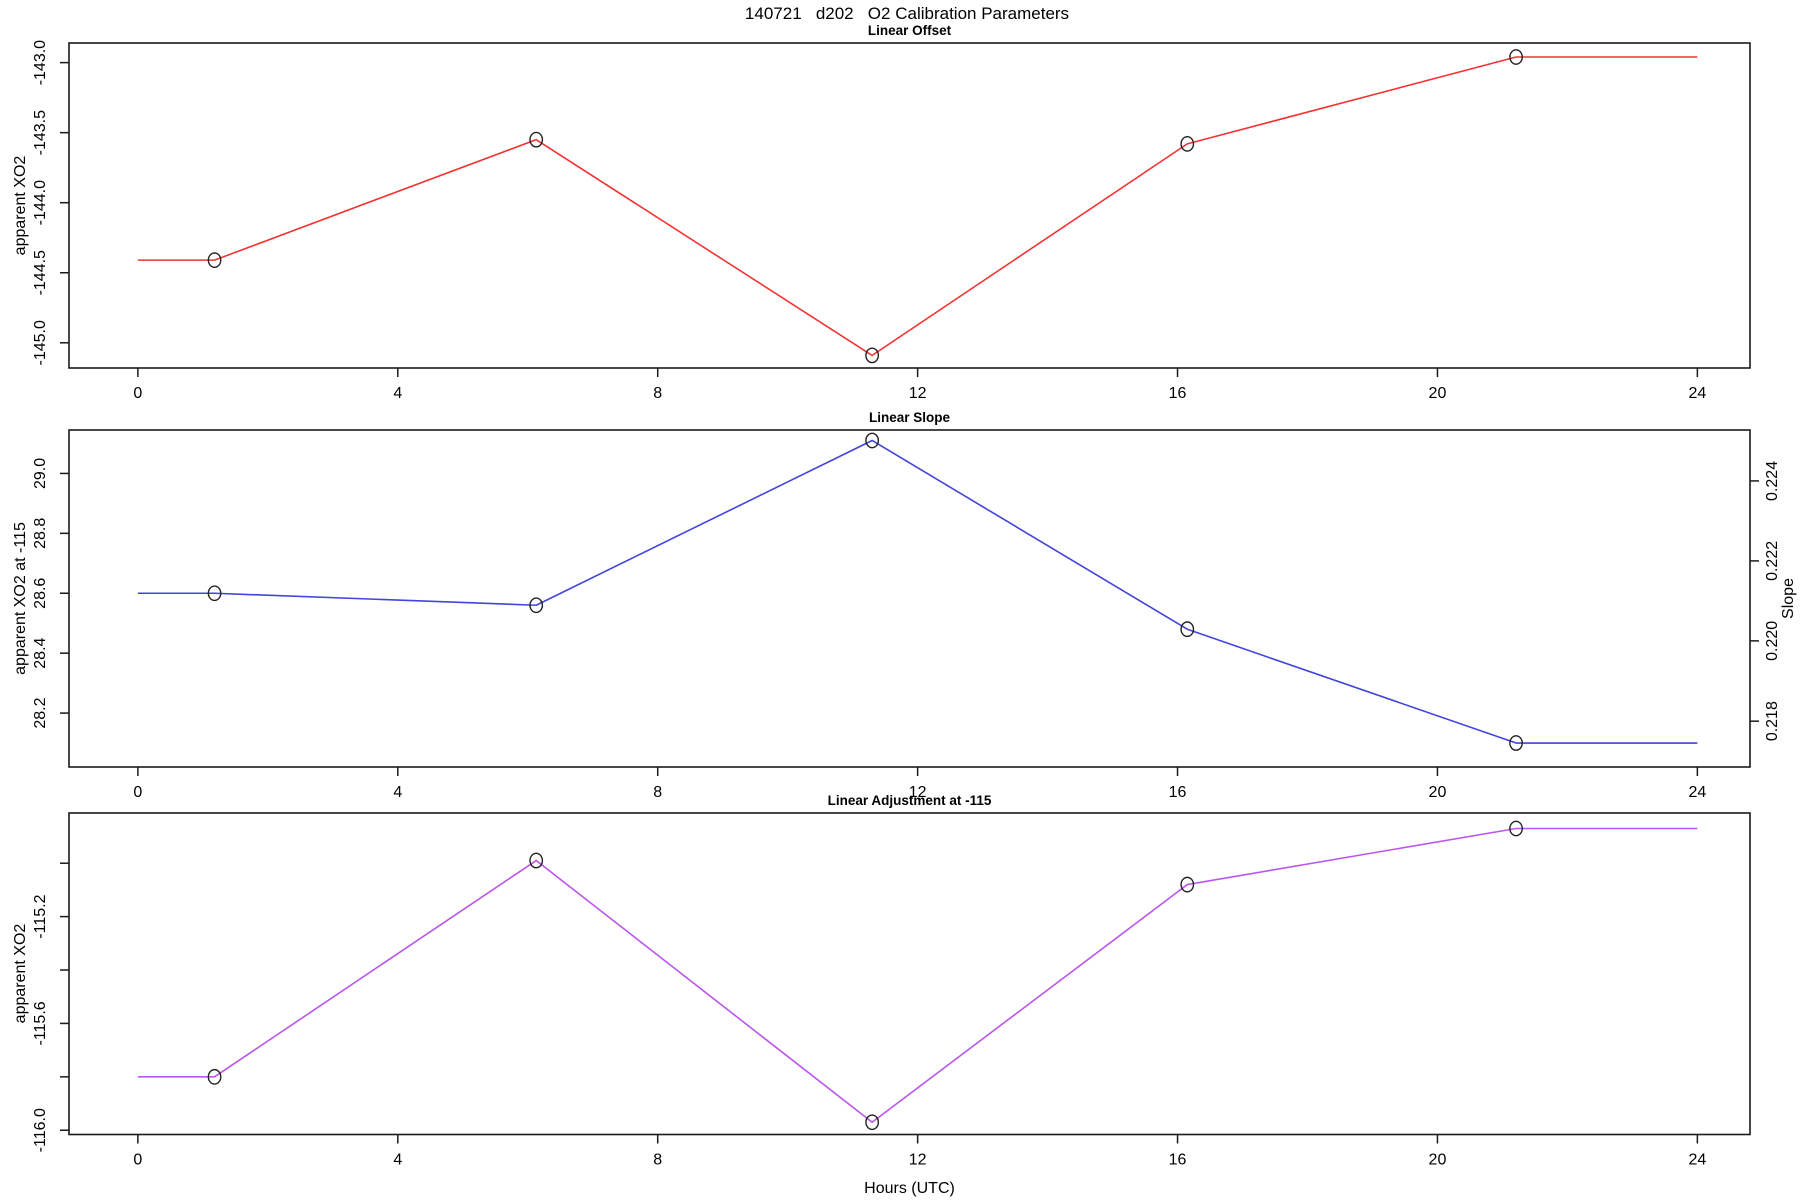  What do you see at coordinates (40, 473) in the screenshot?
I see `y-tick-label: 29.0` at bounding box center [40, 473].